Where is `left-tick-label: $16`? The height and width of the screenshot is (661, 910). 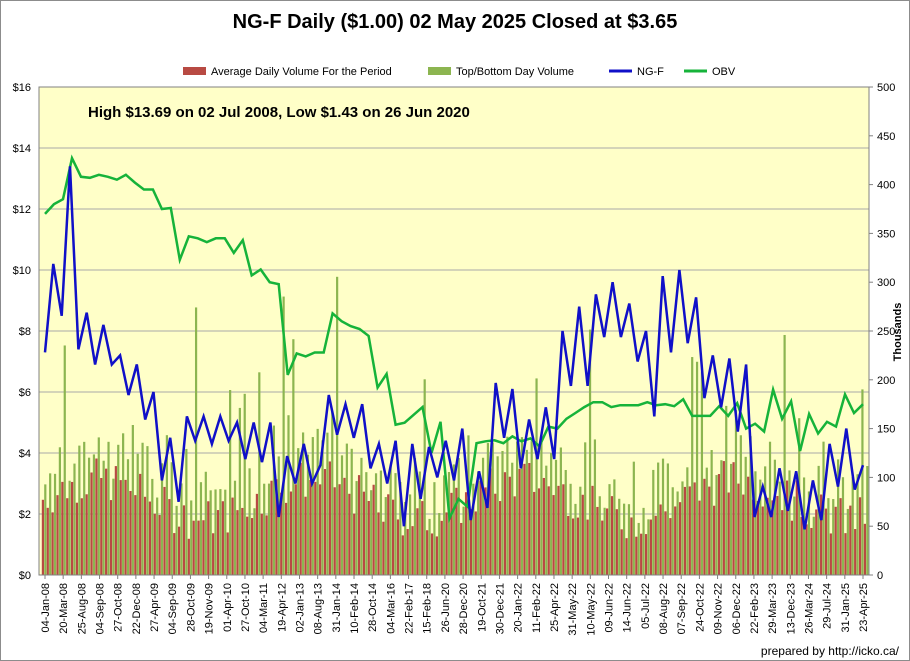
left-tick-label: $16 is located at coordinates (22, 88).